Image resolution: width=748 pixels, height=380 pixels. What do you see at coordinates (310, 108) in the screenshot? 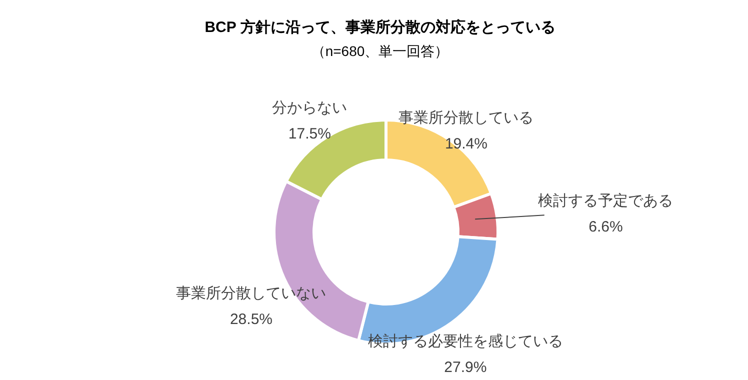
I see `slice-label: 分からない` at bounding box center [310, 108].